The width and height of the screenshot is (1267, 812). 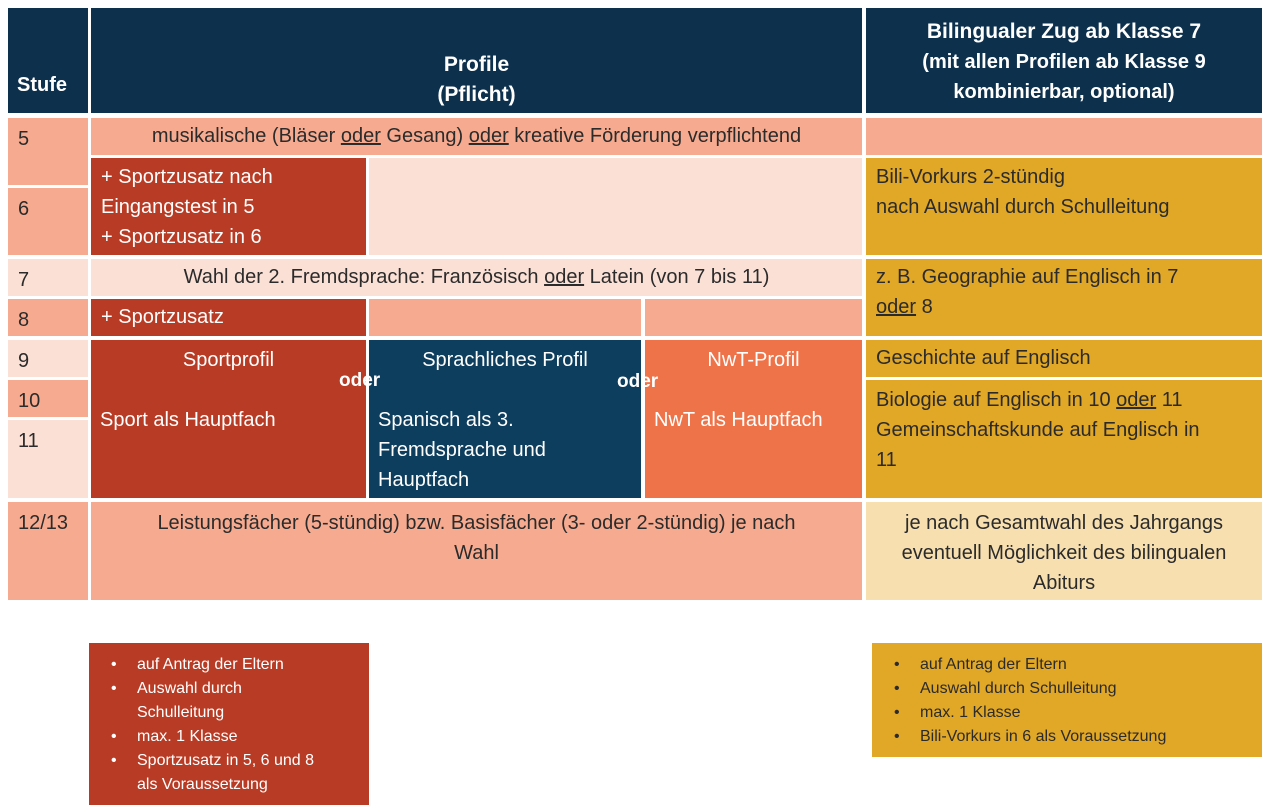 What do you see at coordinates (505, 360) in the screenshot?
I see `sprachliches-profil-title: Sprachliches Profil` at bounding box center [505, 360].